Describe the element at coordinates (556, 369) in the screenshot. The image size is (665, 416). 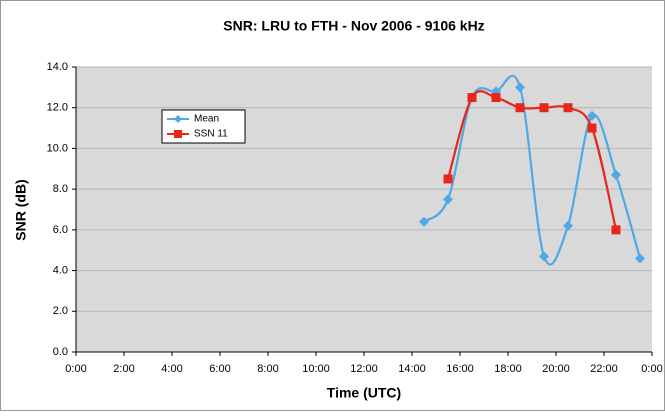
I see `x-tick-label: 20:00` at that location.